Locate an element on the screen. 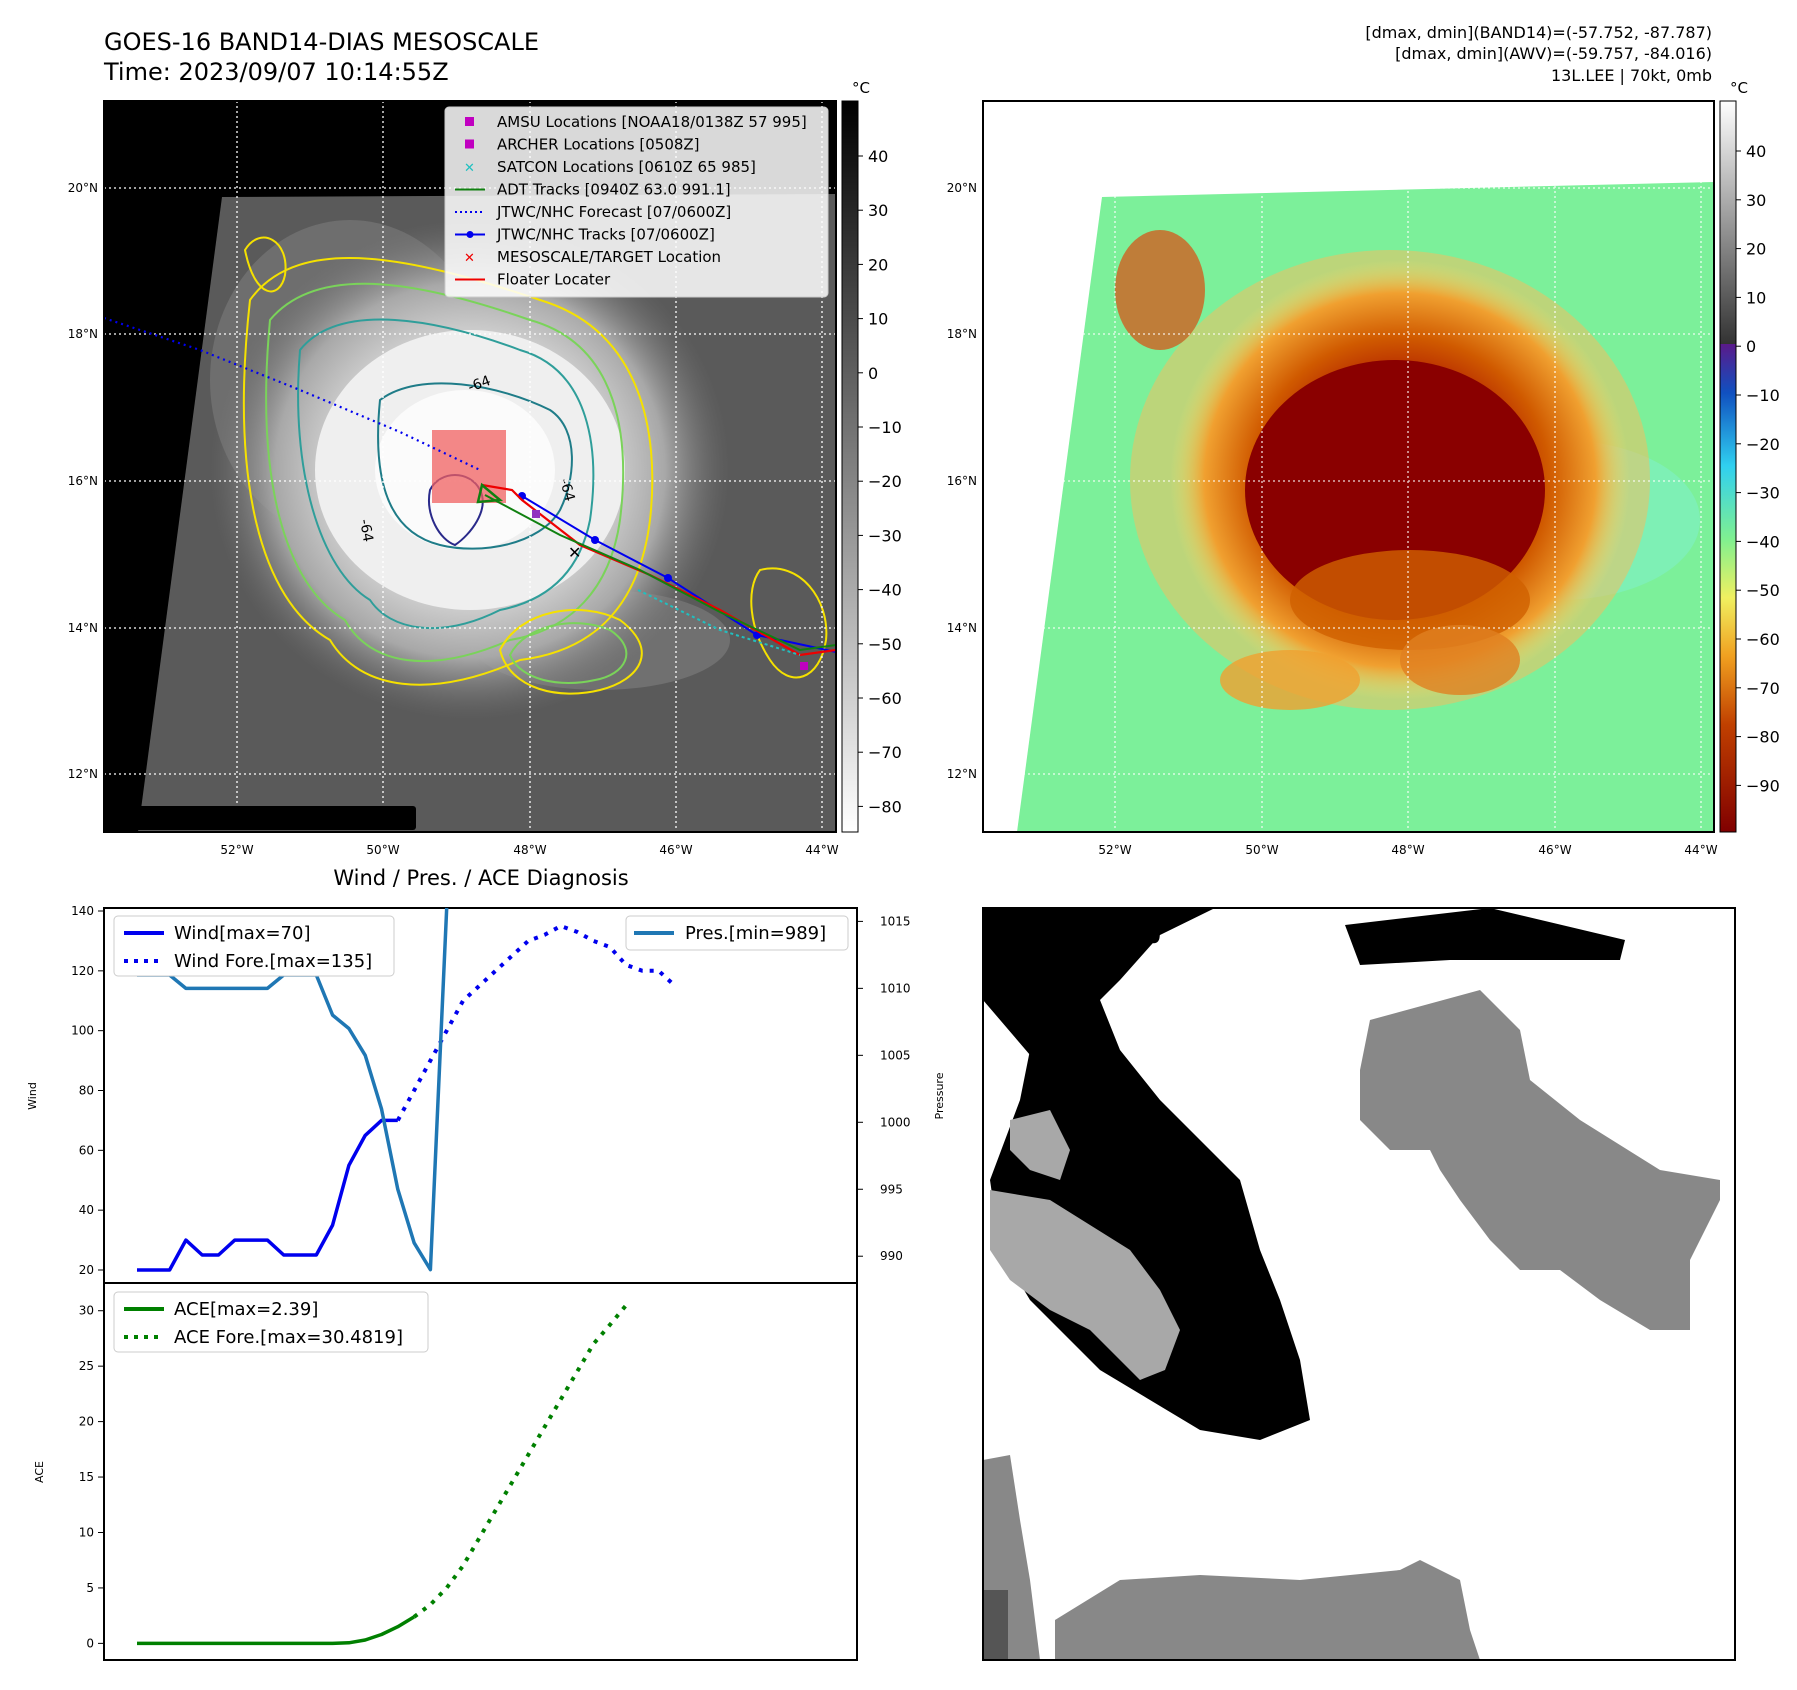  pressure-legend: Pres.[min=989] is located at coordinates (737, 933).